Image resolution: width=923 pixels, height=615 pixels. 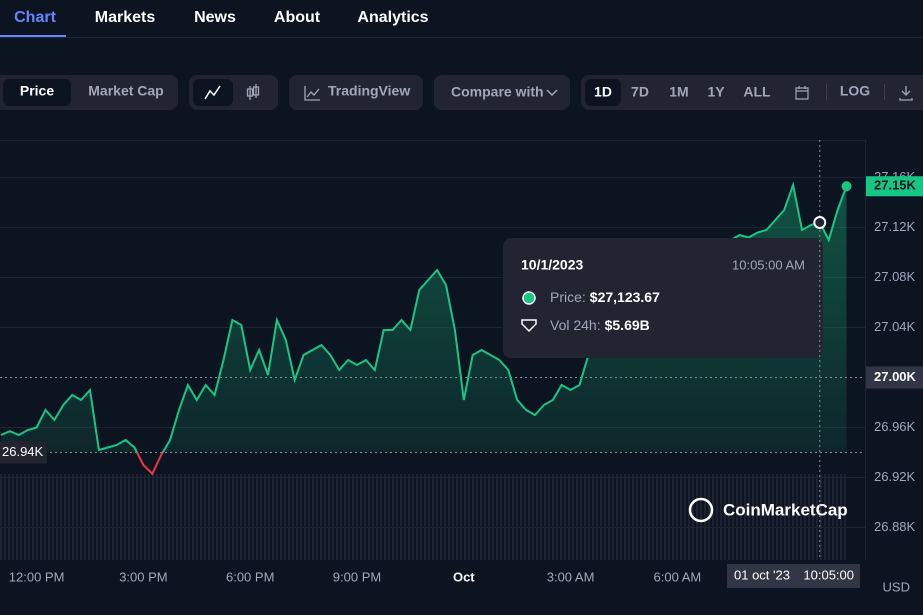 I want to click on y-tick-label: 27.08K, so click(x=895, y=276).